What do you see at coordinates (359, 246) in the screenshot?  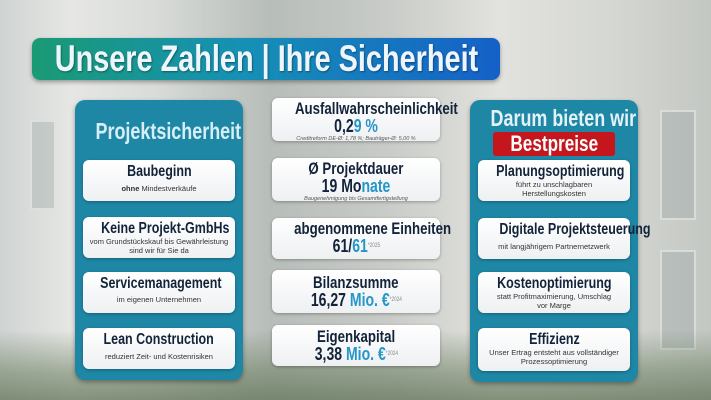 I see `stat-value-accent: 61` at bounding box center [359, 246].